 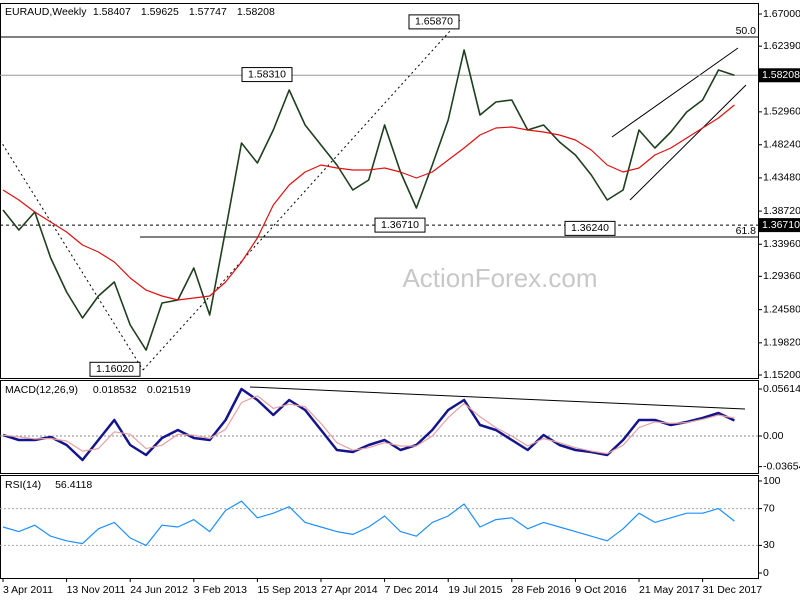 What do you see at coordinates (159, 590) in the screenshot?
I see `x-tick-label: 24 Jun 2012` at bounding box center [159, 590].